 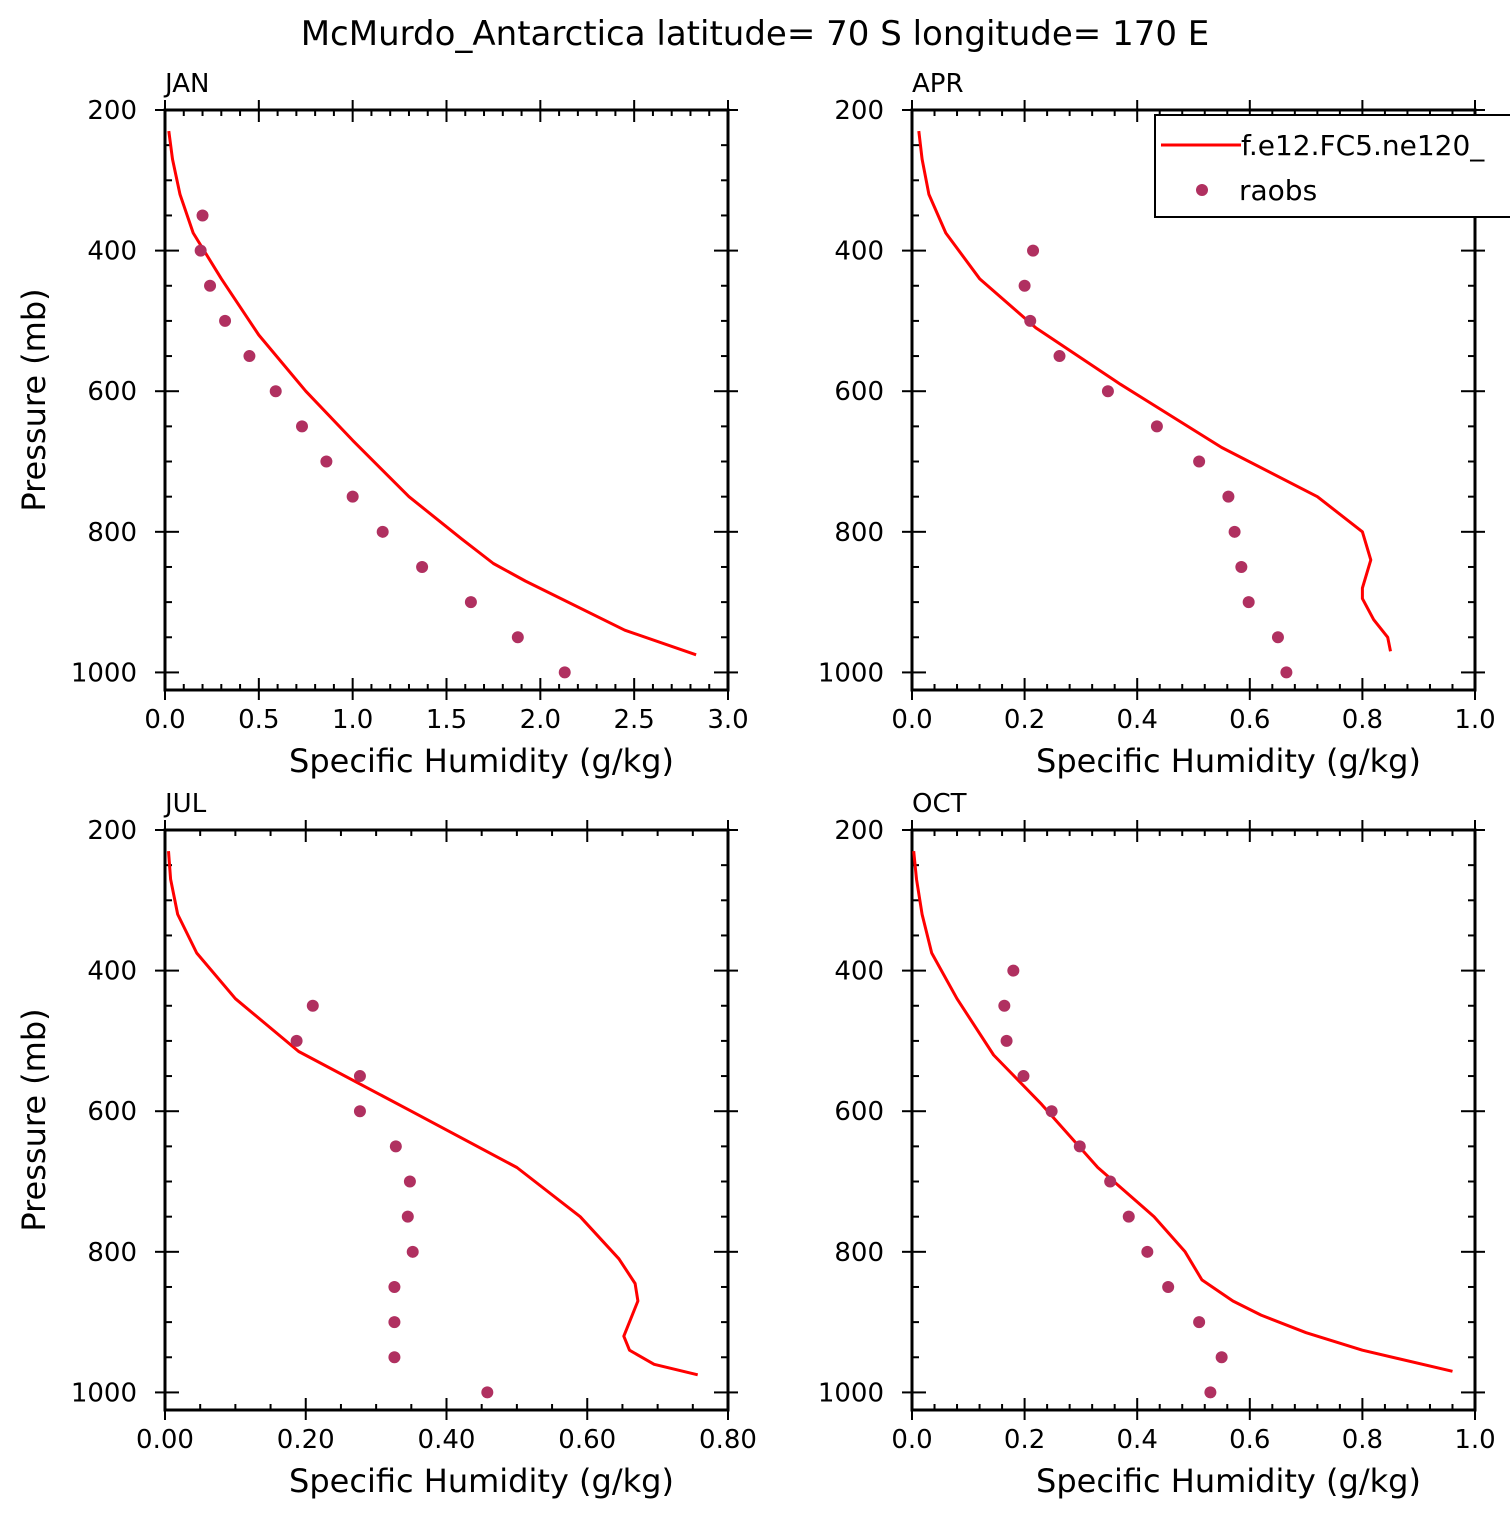 I want to click on x-tick-label: 0.5, so click(x=258, y=720).